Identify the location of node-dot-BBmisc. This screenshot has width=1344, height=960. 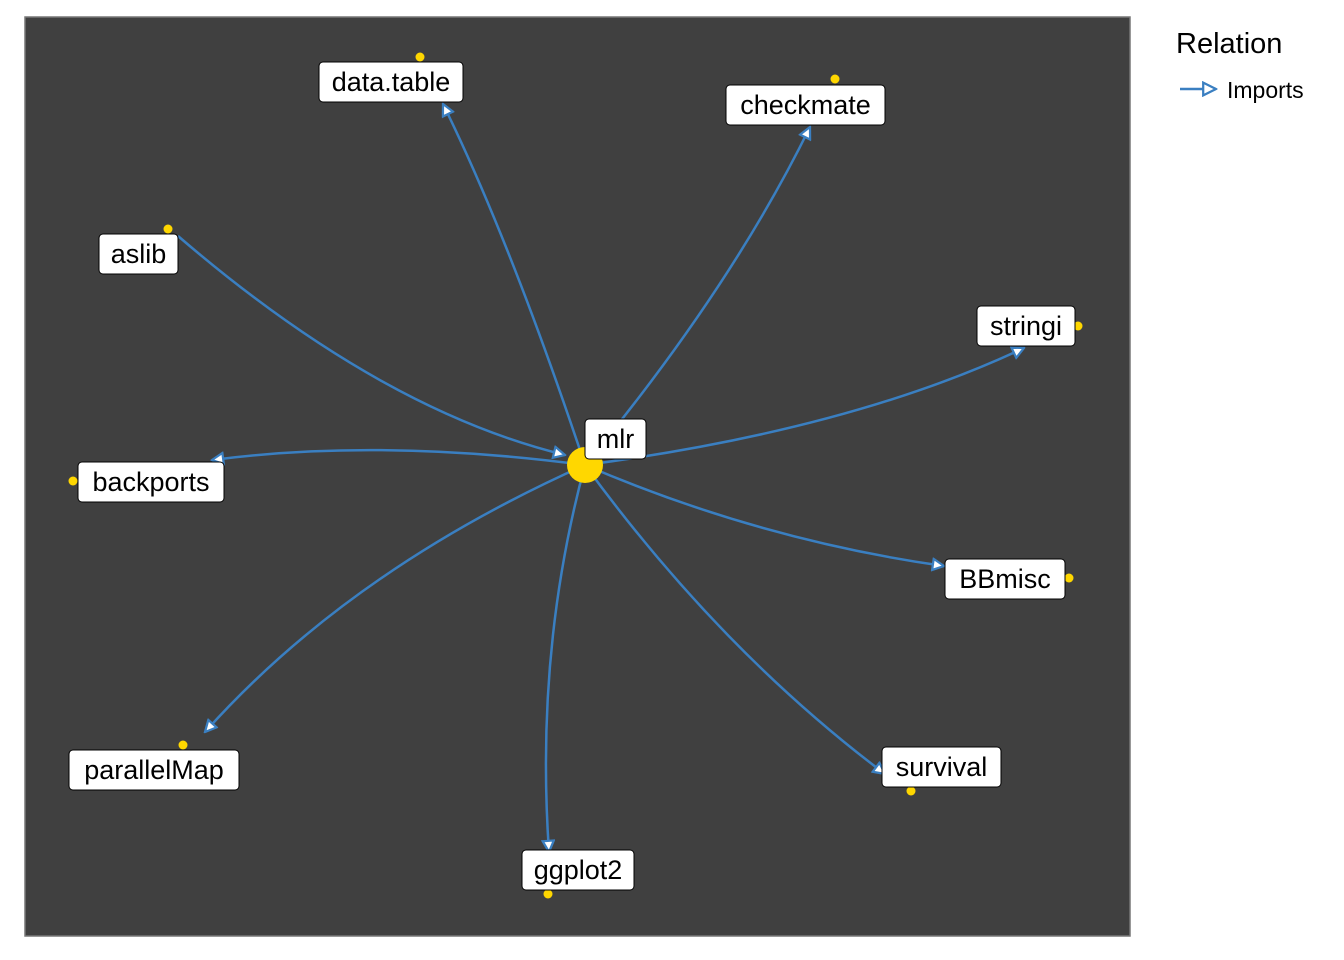
(1069, 578).